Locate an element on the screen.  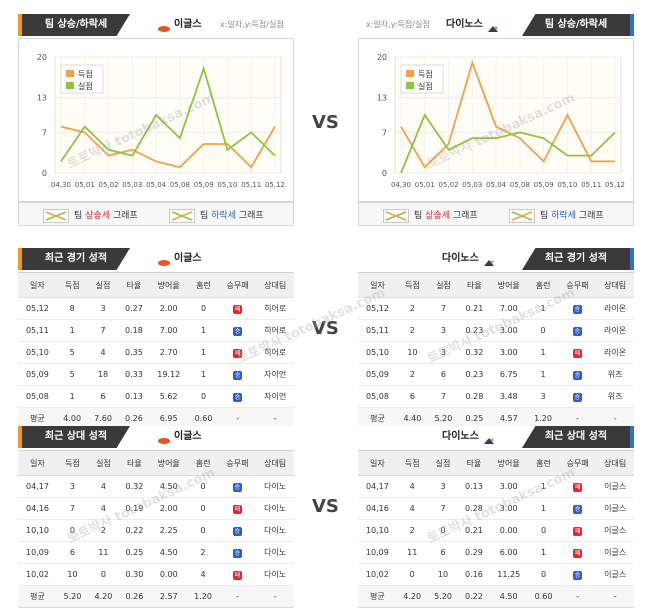
x-tick-label: 05,02 is located at coordinates (109, 185).